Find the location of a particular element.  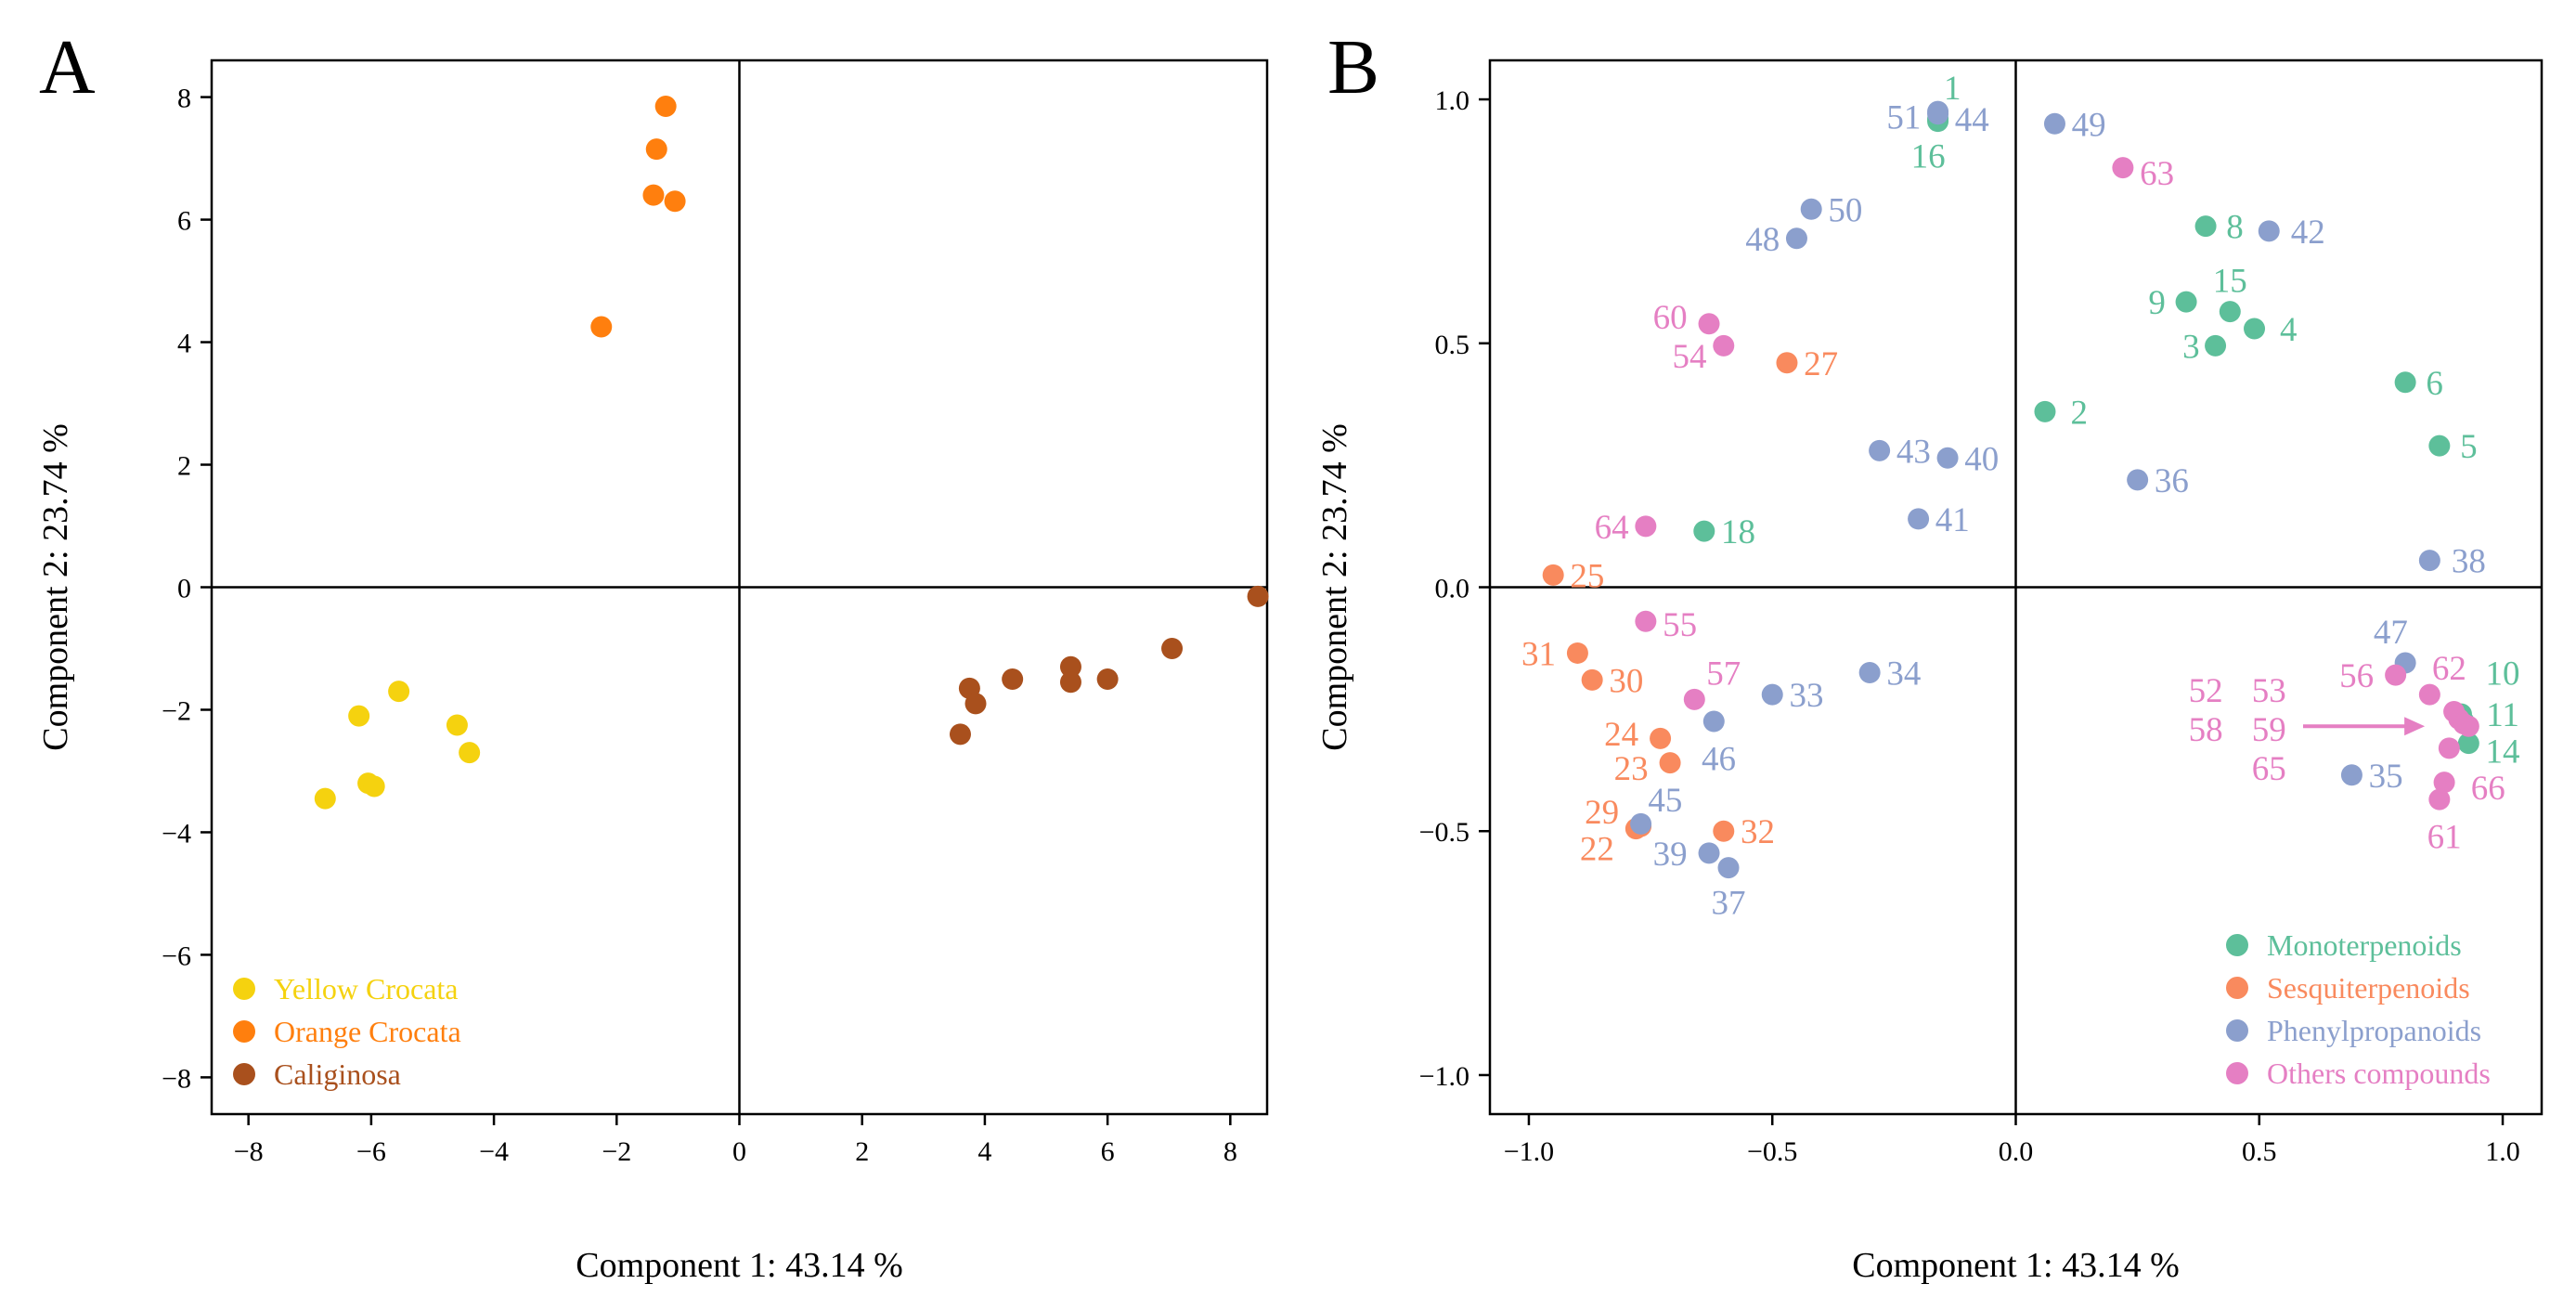

point-label-11: 11 is located at coordinates (2502, 715).